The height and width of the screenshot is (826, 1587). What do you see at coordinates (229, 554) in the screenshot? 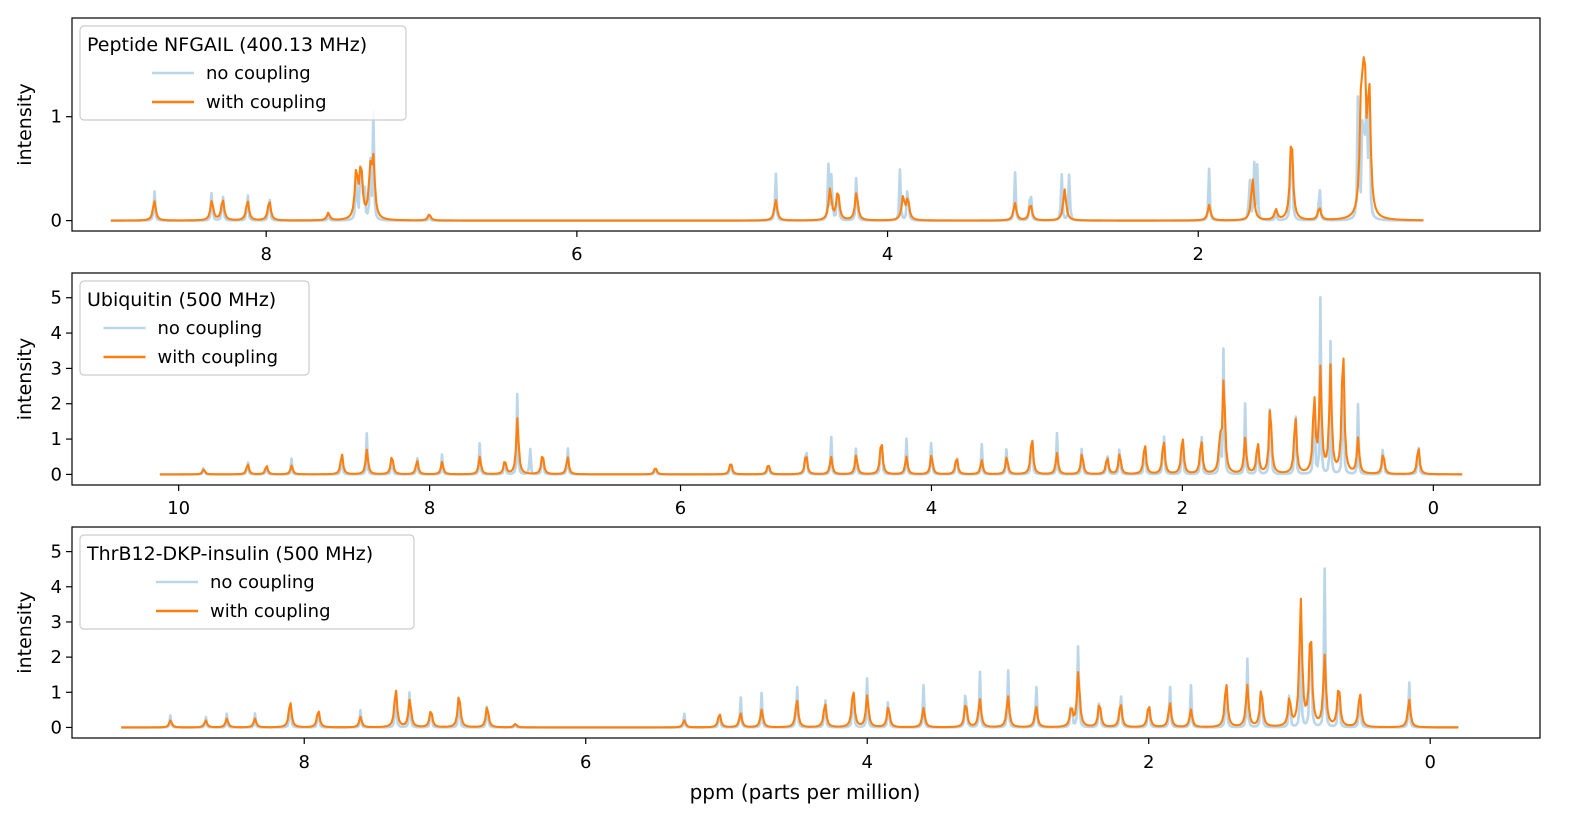
I see `legend-title: ThrB12-DKP-insulin (500 MHz)` at bounding box center [229, 554].